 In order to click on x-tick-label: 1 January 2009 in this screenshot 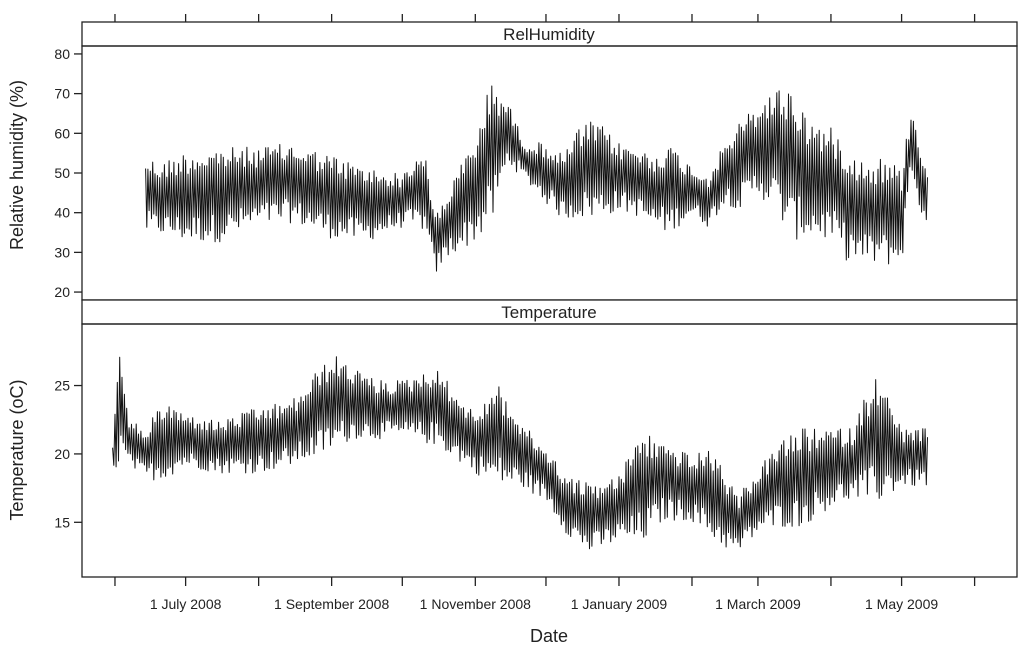, I will do `click(619, 604)`.